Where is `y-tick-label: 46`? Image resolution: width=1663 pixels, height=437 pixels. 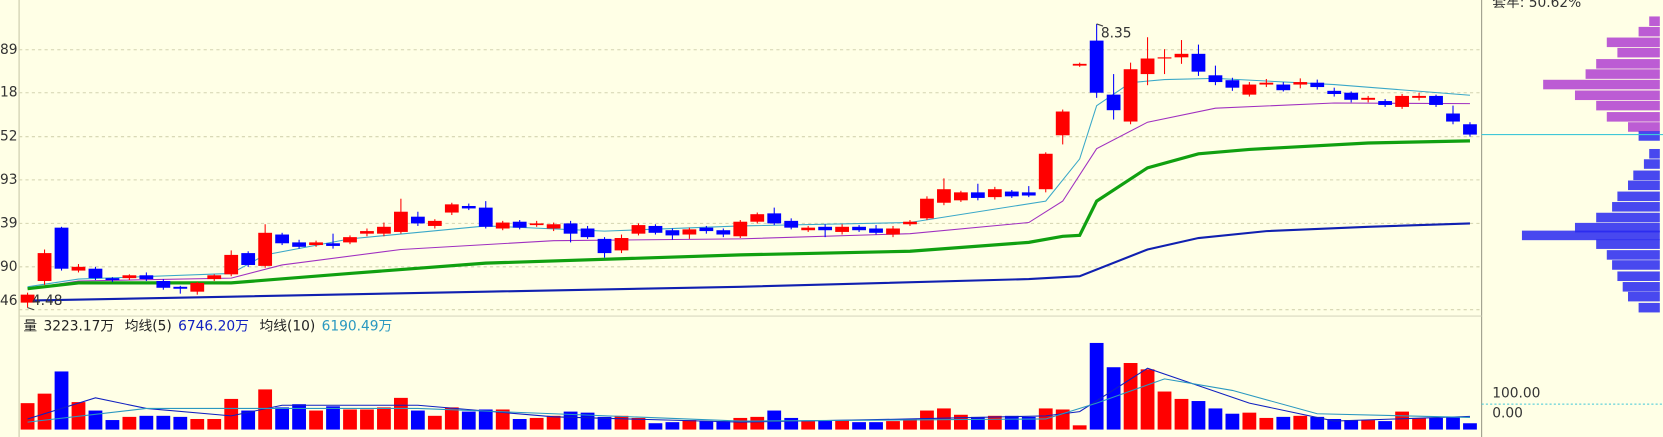
y-tick-label: 46 is located at coordinates (9, 301).